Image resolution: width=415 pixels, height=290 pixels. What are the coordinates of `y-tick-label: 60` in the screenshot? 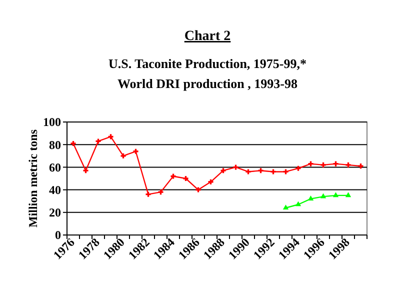 It's located at (55, 167).